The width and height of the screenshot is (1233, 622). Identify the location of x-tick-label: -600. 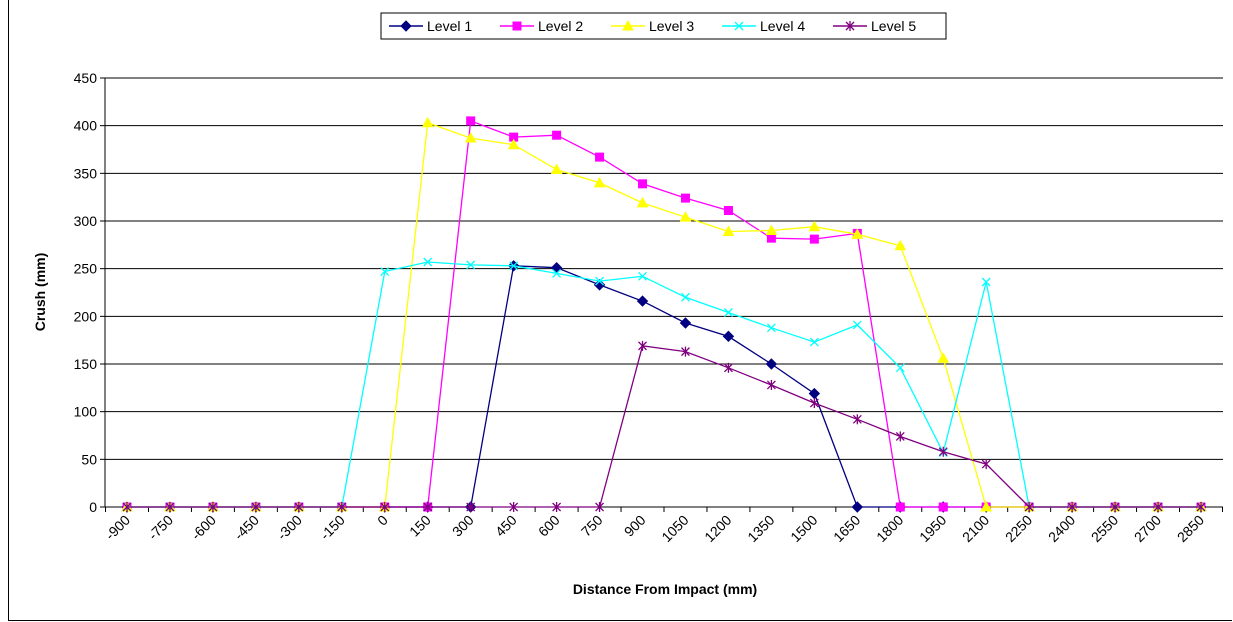
(203, 527).